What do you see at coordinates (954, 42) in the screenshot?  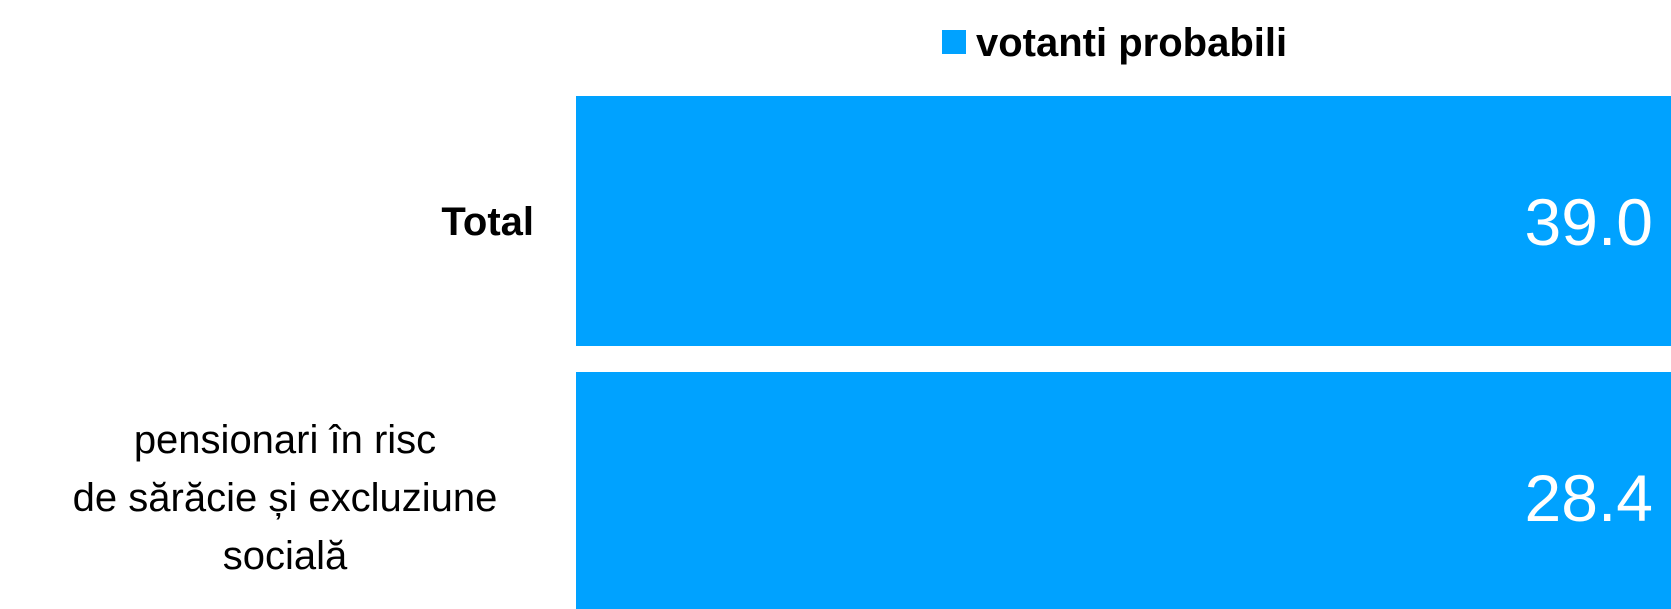 I see `legend-swatch` at bounding box center [954, 42].